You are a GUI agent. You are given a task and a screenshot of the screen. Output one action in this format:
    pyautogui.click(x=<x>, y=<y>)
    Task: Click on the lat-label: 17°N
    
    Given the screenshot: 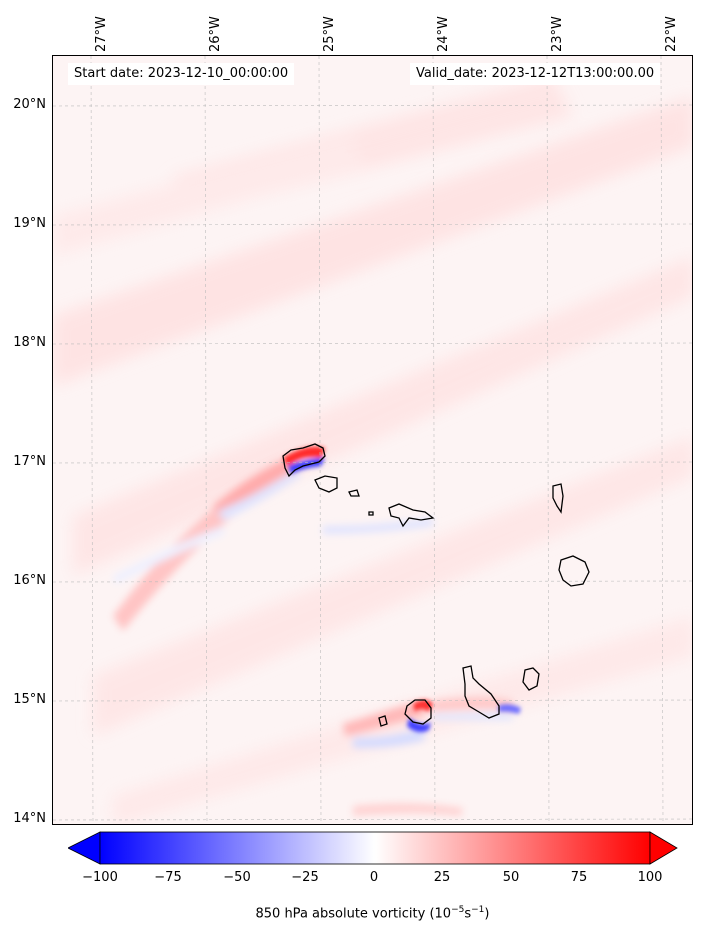 What is the action you would take?
    pyautogui.click(x=29, y=461)
    